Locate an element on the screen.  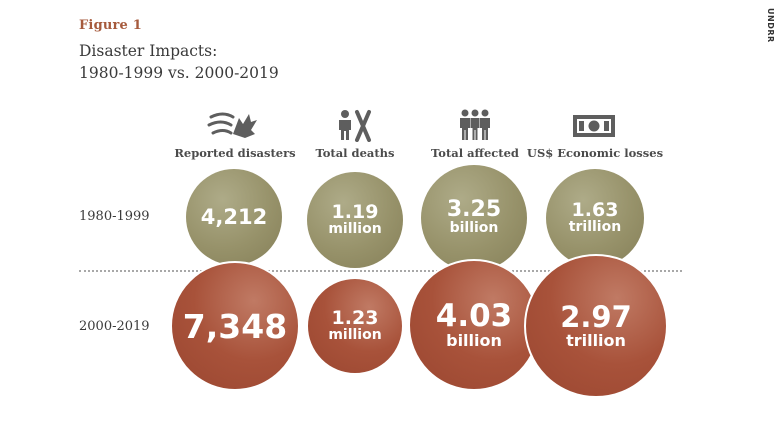
category-label-reported-disasters: Reported disasters is located at coordinates (235, 153).